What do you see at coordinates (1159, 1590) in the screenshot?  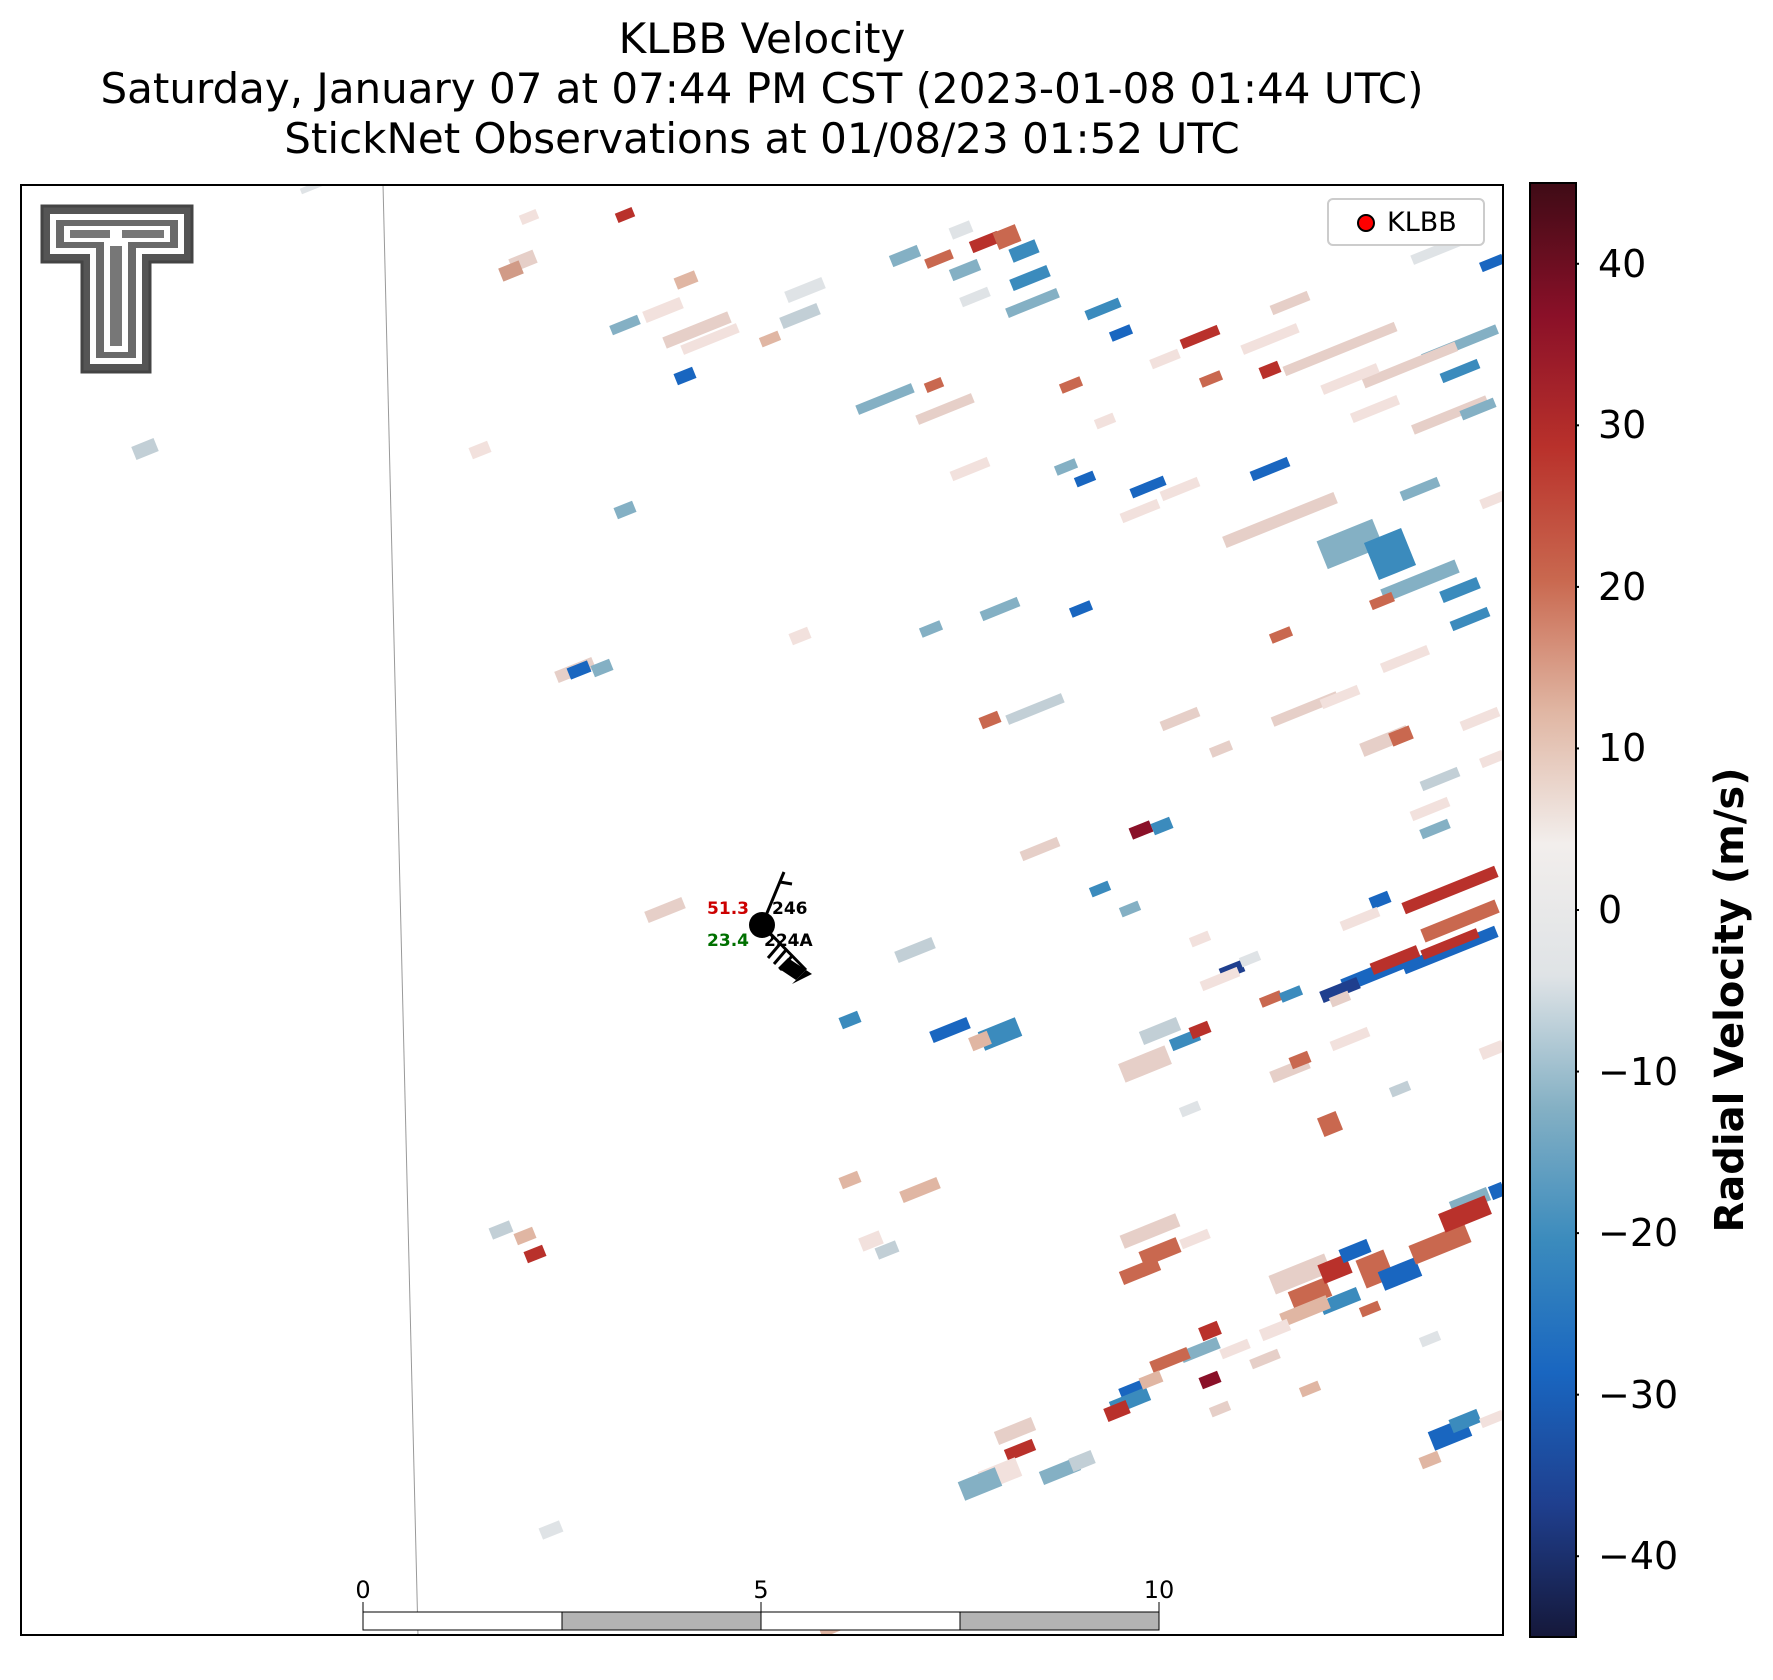 I see `scale-label-10: 10` at bounding box center [1159, 1590].